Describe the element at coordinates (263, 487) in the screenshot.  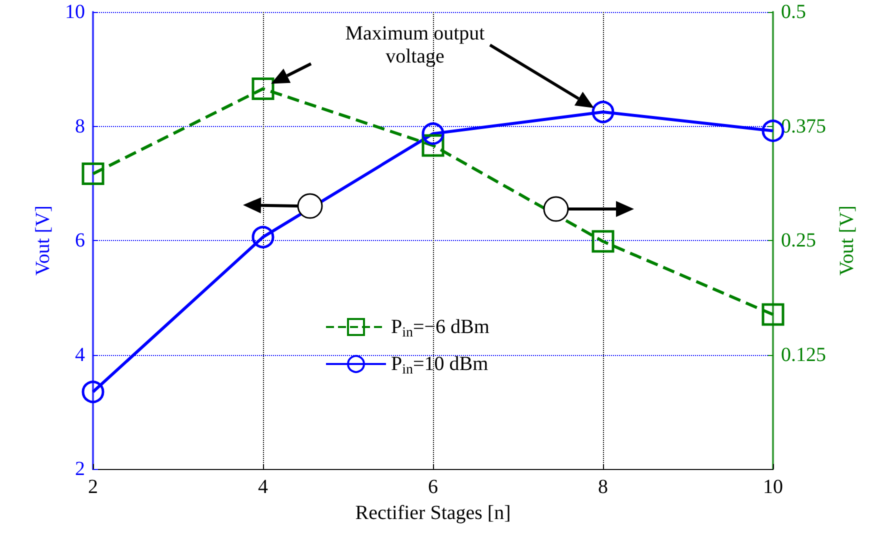
I see `x-tick-label: 4` at that location.